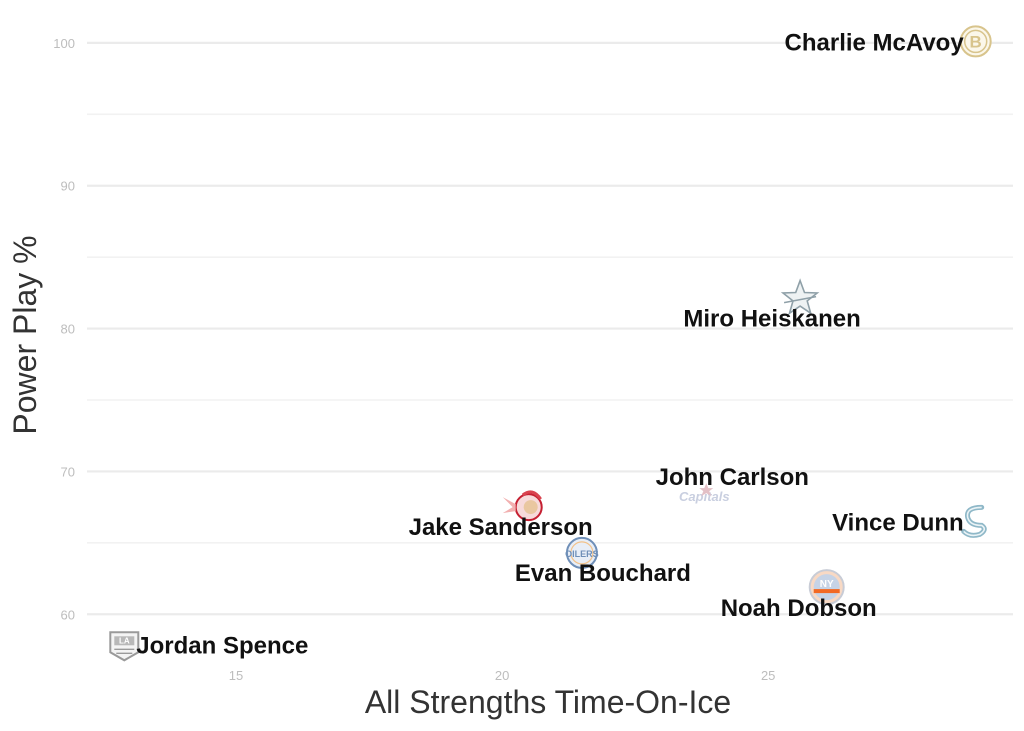 The image size is (1024, 731). What do you see at coordinates (603, 573) in the screenshot?
I see `point-label: Evan Bouchard` at bounding box center [603, 573].